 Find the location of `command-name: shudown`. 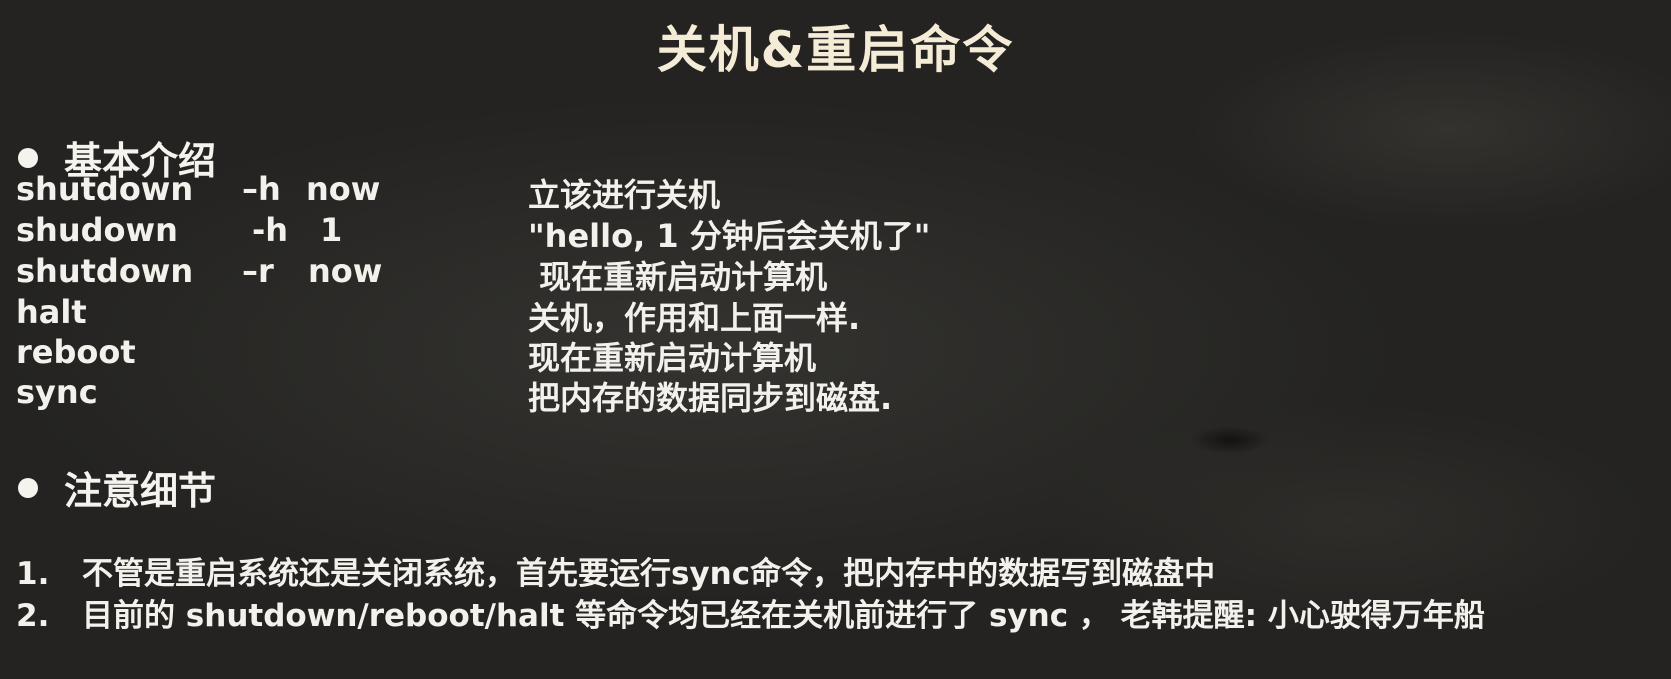

command-name: shudown is located at coordinates (97, 230).